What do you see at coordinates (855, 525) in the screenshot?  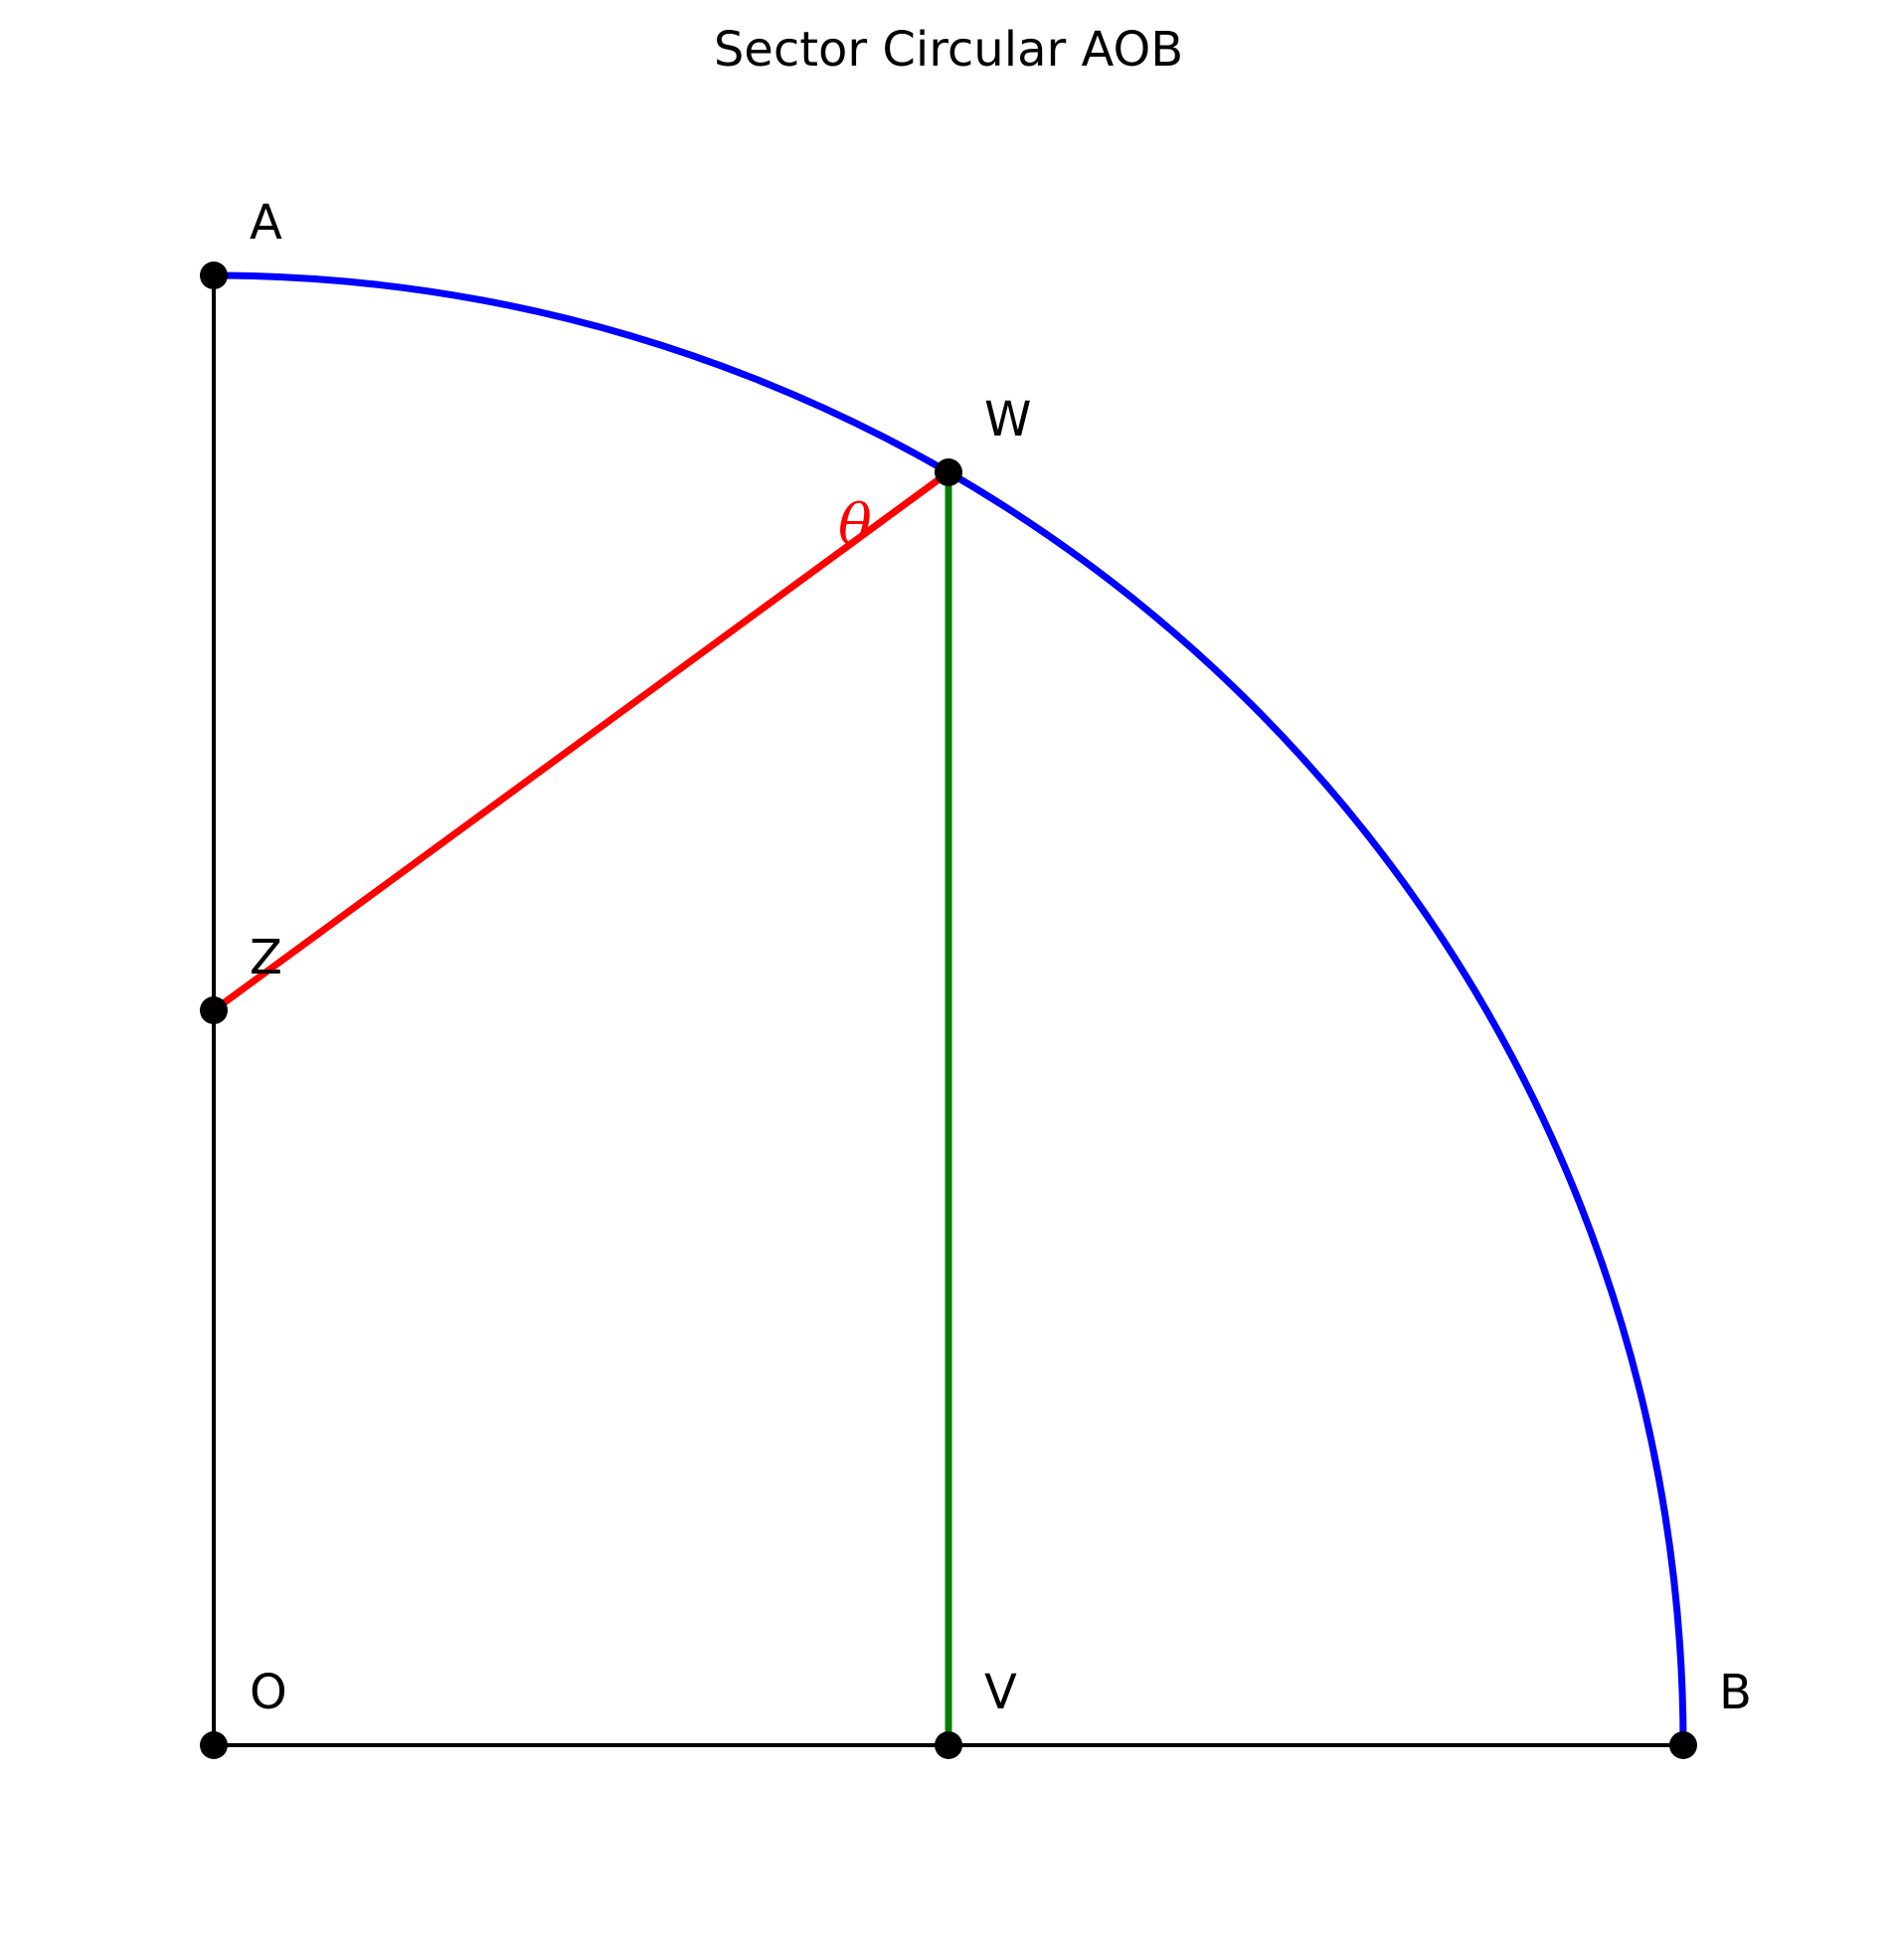 I see `angle-label-theta: θ` at bounding box center [855, 525].